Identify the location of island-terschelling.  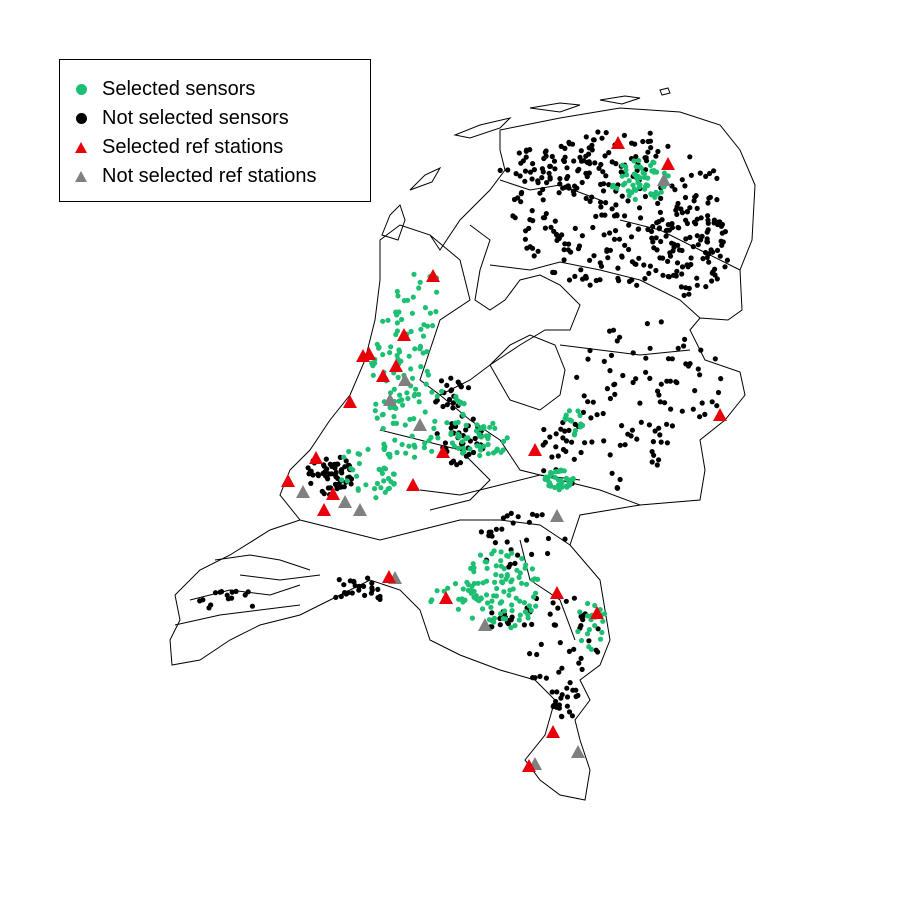
(482, 128).